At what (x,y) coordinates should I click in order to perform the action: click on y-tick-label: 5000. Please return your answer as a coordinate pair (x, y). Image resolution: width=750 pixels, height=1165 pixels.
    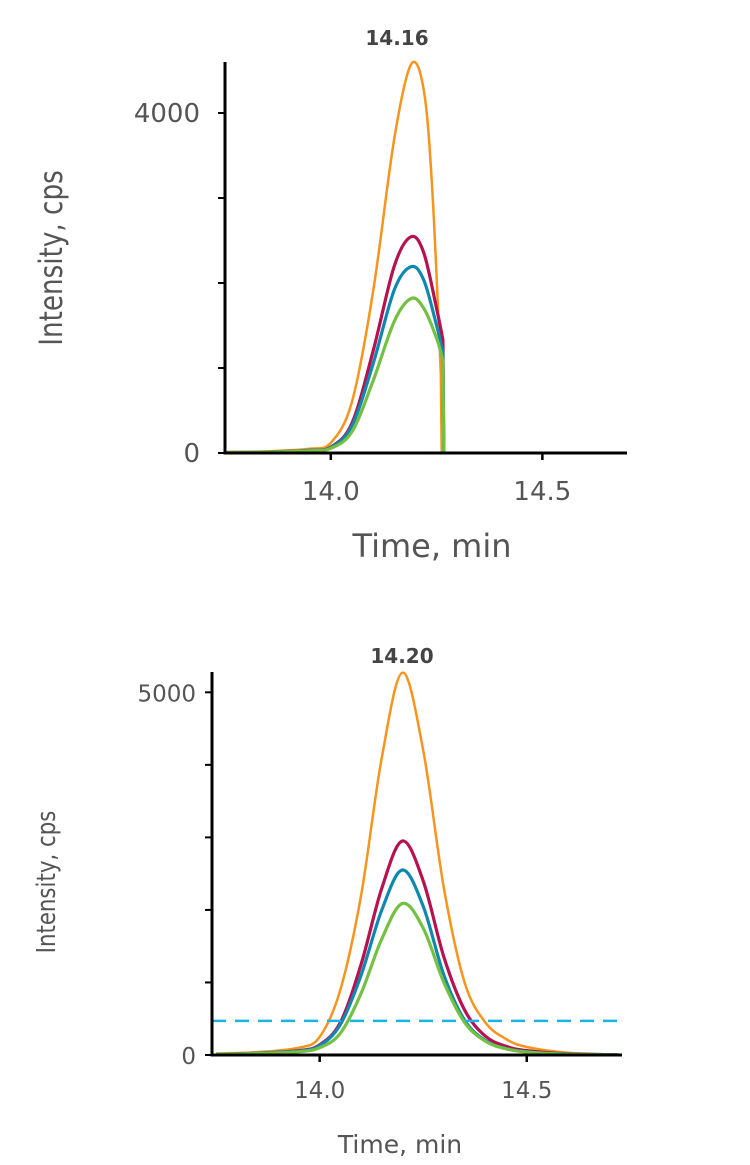
    Looking at the image, I should click on (166, 694).